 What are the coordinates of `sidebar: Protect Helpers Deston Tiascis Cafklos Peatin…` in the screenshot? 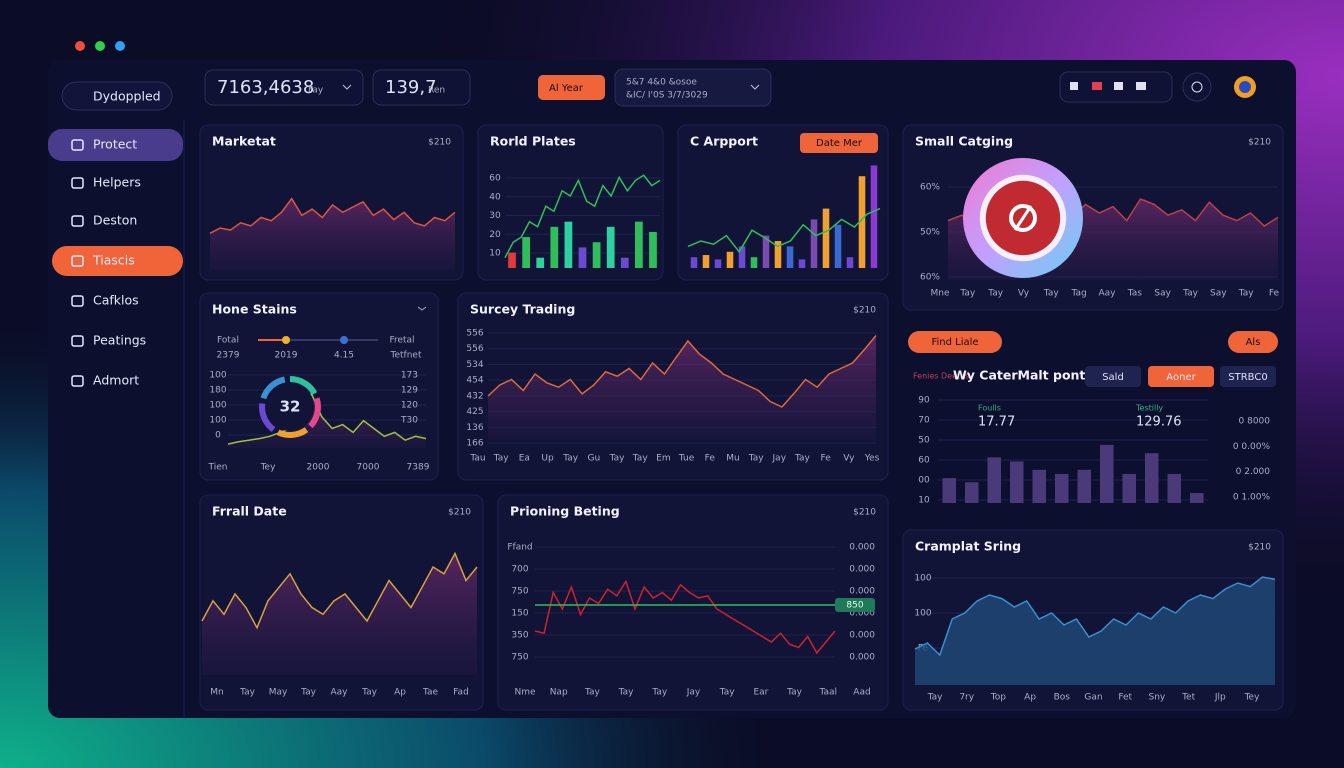 It's located at (115, 258).